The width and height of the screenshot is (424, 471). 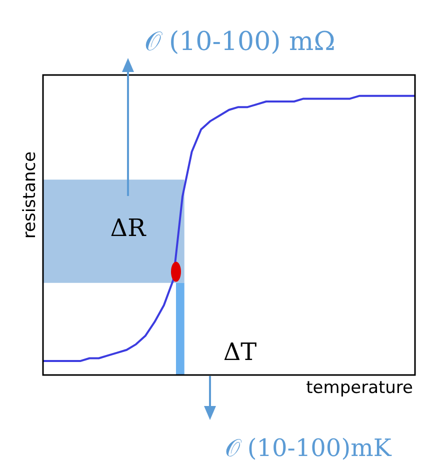 What do you see at coordinates (308, 448) in the screenshot?
I see `text: 𝒪 (10-100)mK` at bounding box center [308, 448].